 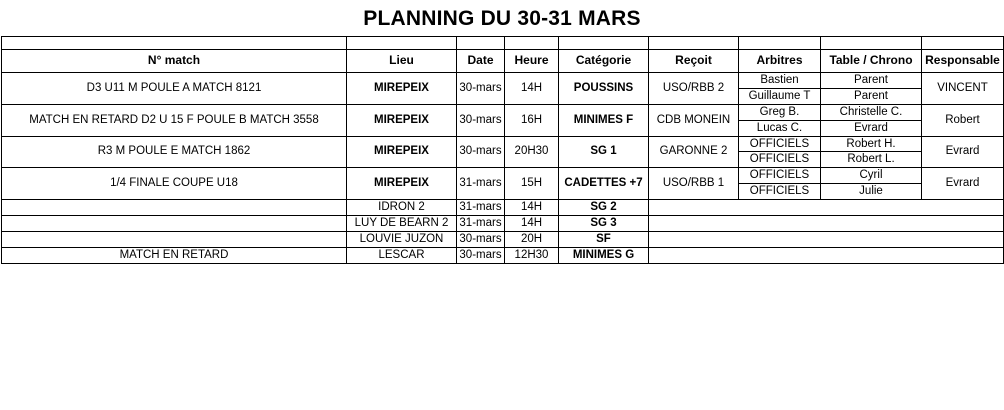 I want to click on column-header-lieu: Lieu, so click(x=401, y=61).